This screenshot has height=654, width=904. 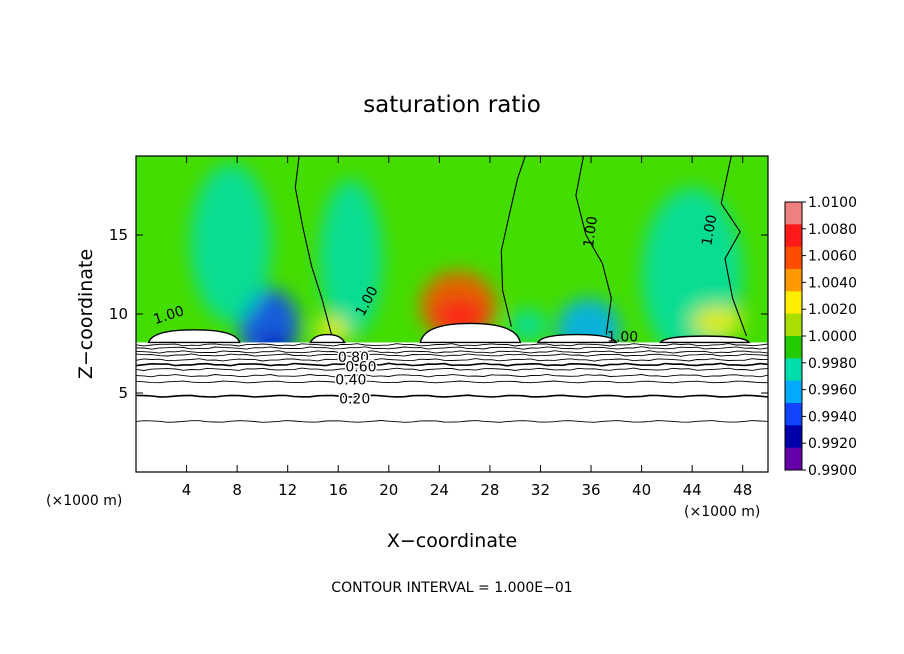 What do you see at coordinates (832, 257) in the screenshot?
I see `colorbar-label-3: 1.0060` at bounding box center [832, 257].